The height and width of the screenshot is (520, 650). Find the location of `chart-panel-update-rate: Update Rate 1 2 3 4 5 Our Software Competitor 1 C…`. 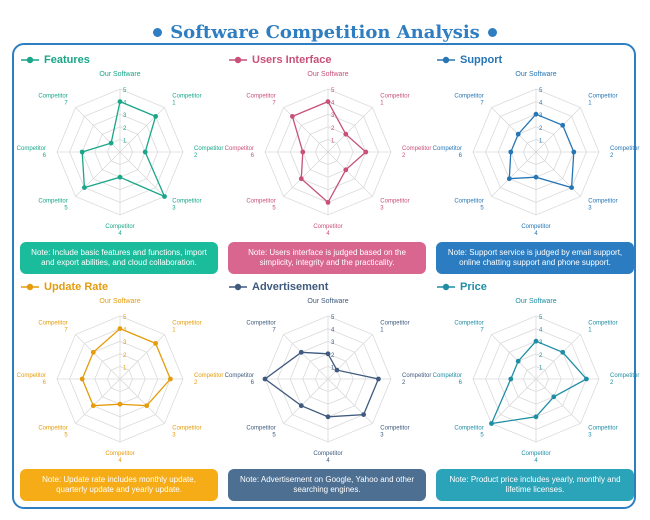

chart-panel-update-rate: Update Rate 1 2 3 4 5 Our Software Competitor 1 C… is located at coordinates (120, 390).